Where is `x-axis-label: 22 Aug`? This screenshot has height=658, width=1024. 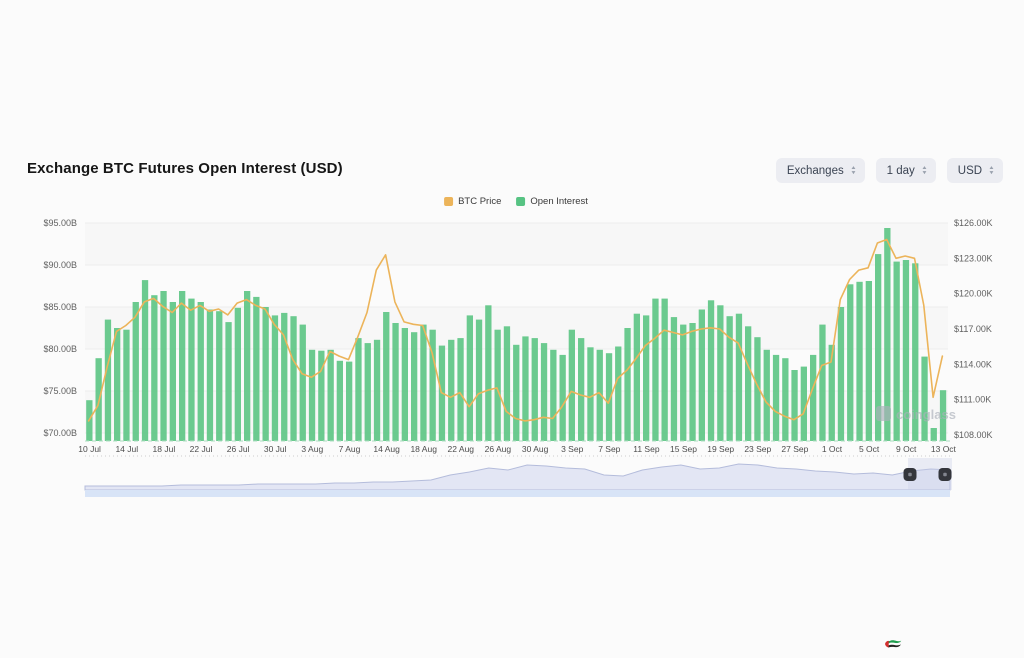 x-axis-label: 22 Aug is located at coordinates (461, 449).